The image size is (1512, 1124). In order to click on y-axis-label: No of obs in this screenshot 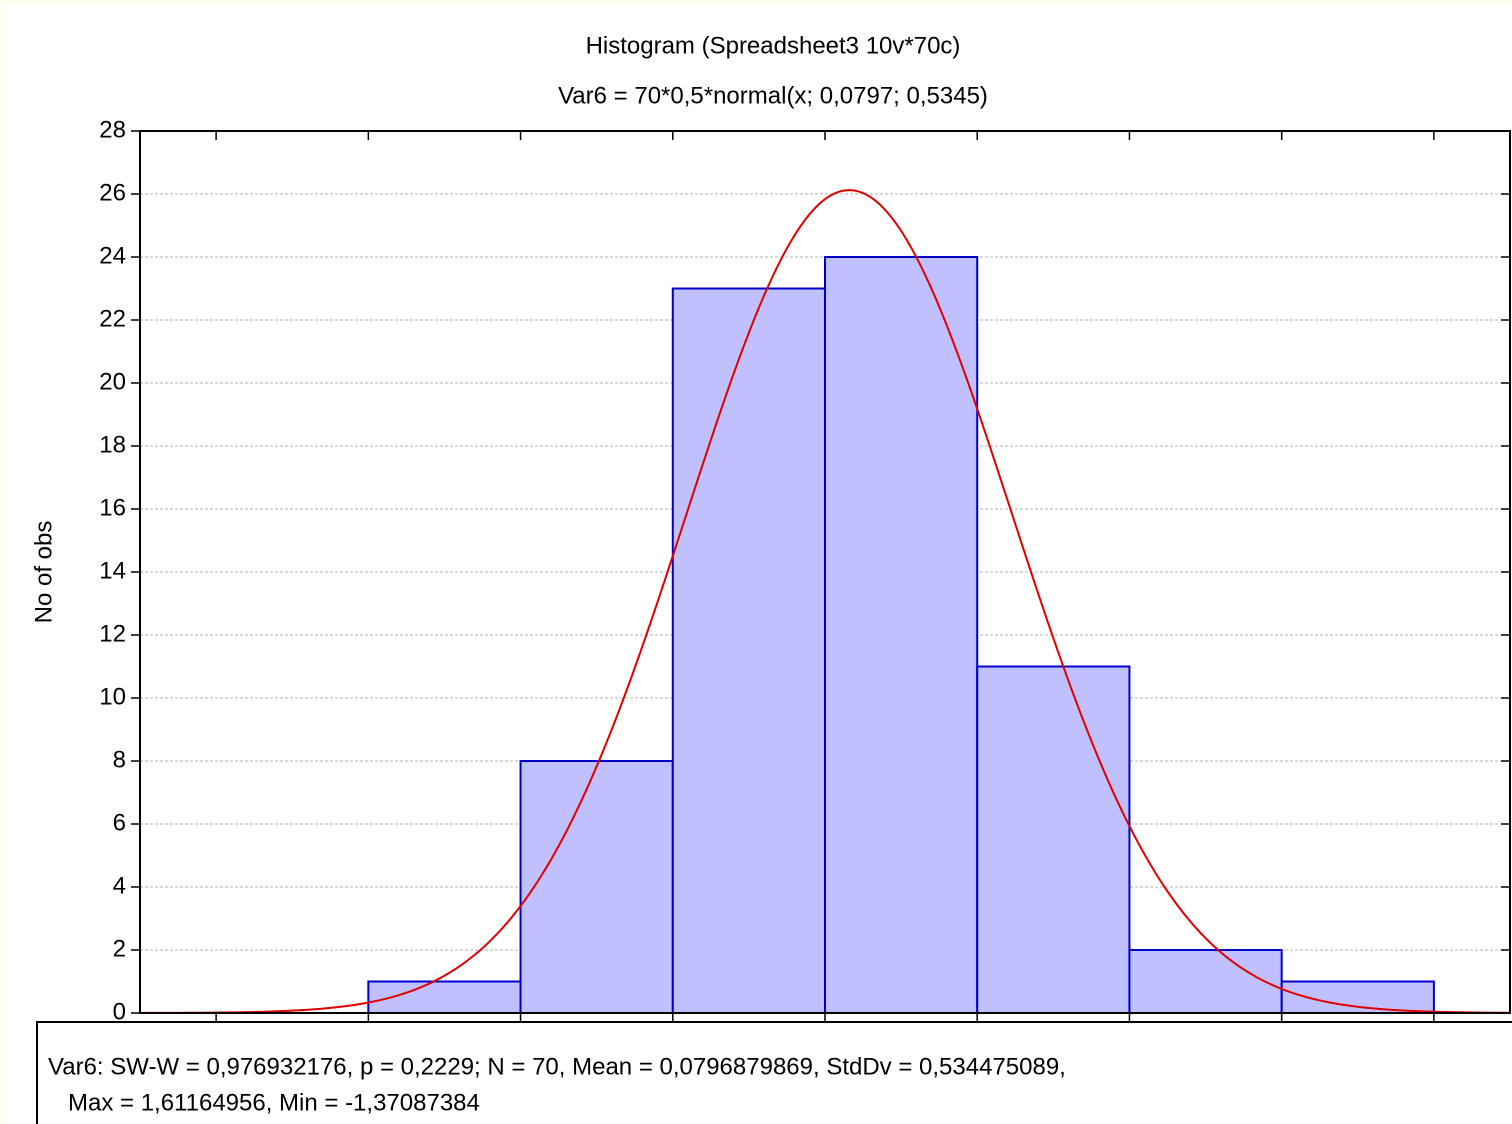, I will do `click(43, 572)`.